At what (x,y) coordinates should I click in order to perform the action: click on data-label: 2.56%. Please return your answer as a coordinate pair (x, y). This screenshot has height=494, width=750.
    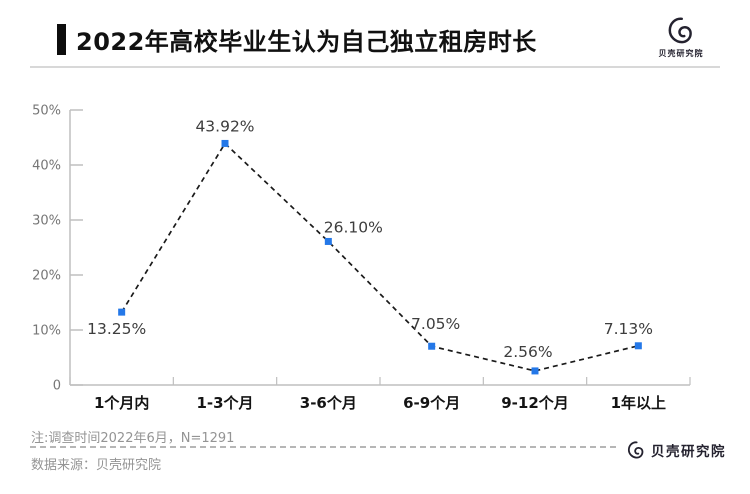
    Looking at the image, I should click on (527, 352).